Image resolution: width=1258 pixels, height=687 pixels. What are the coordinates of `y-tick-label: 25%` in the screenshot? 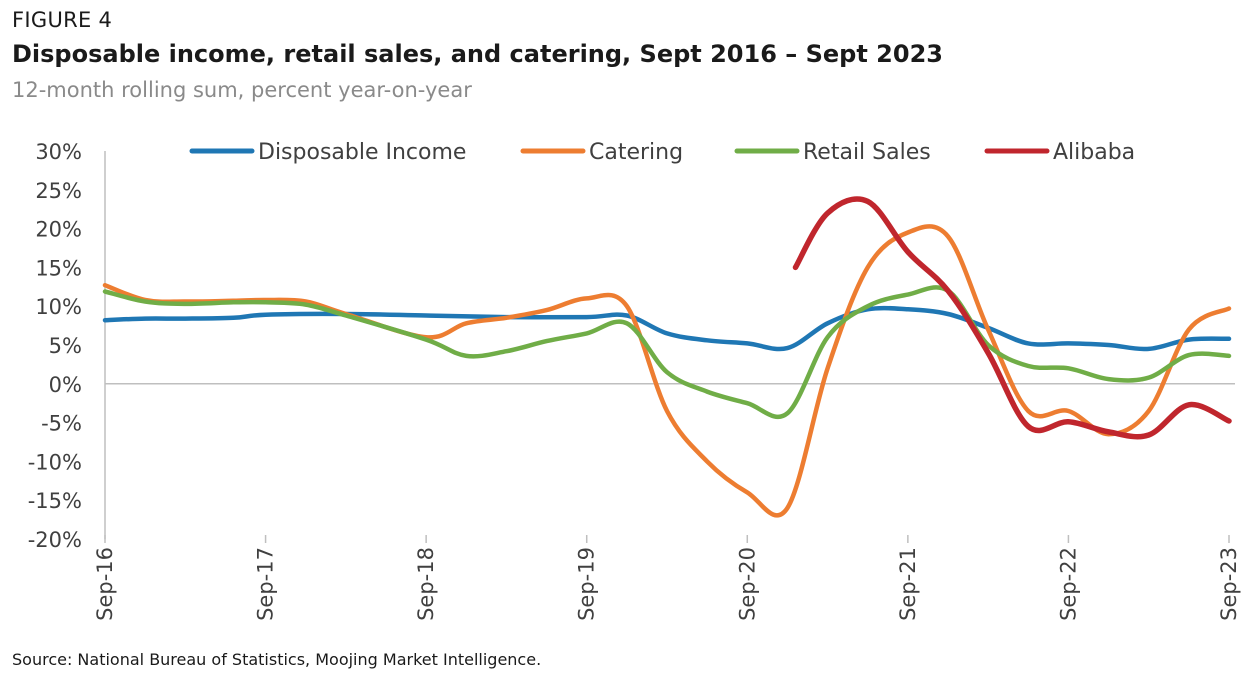 It's located at (58, 191).